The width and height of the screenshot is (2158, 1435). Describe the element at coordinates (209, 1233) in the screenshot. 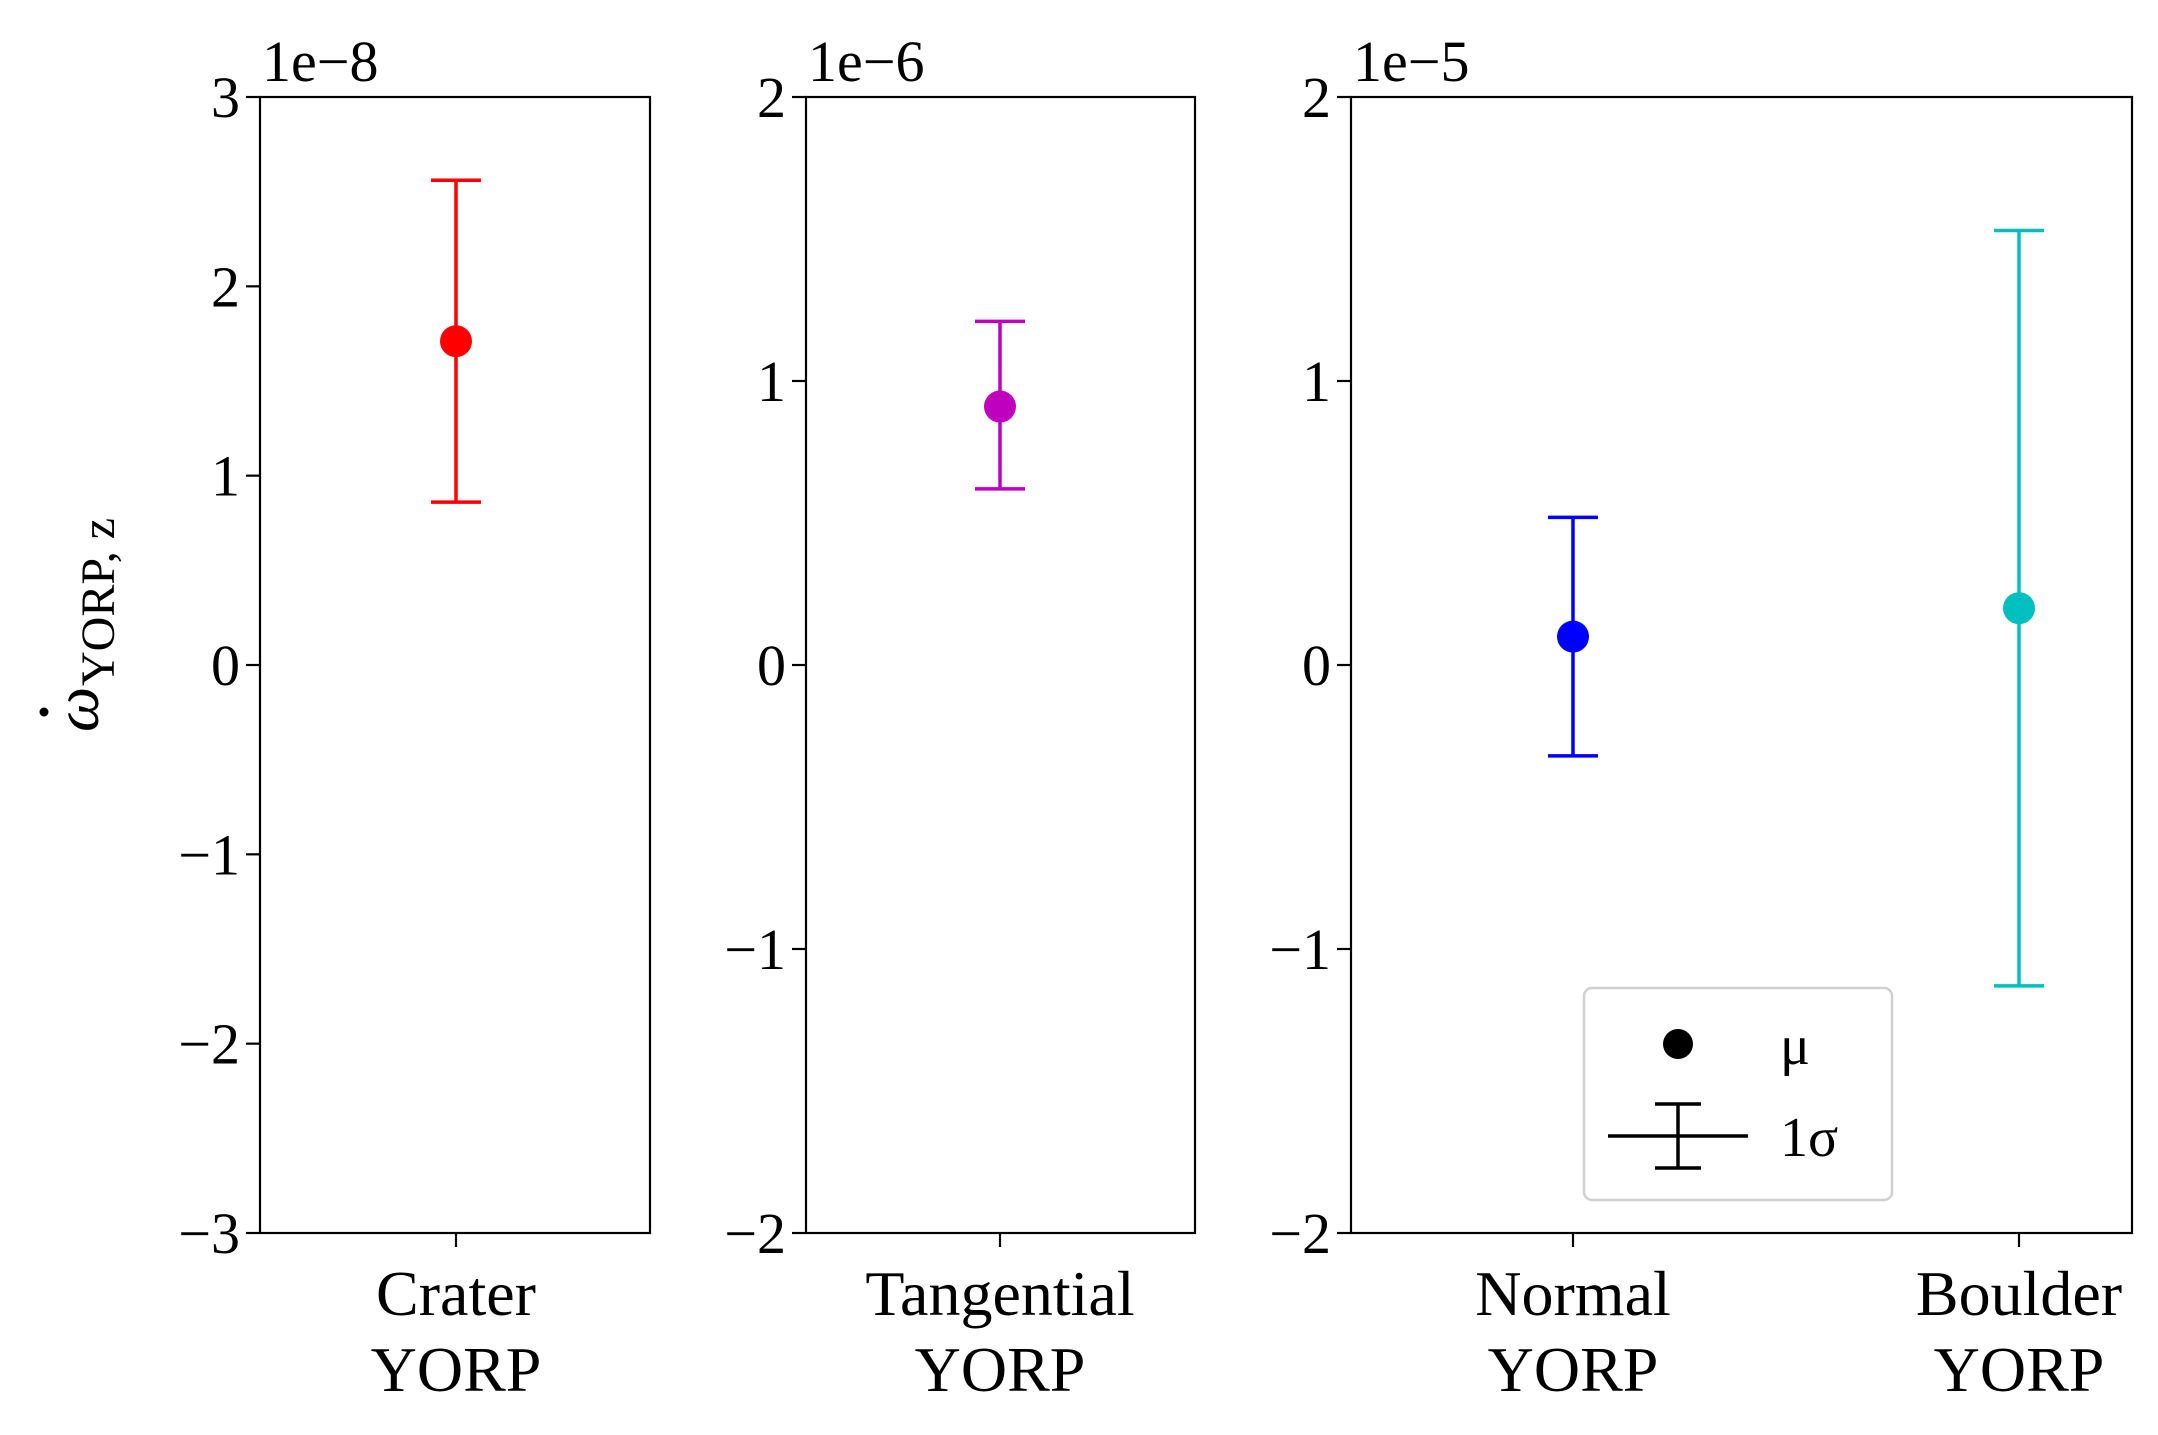

I see `y-tick-label: −3` at that location.